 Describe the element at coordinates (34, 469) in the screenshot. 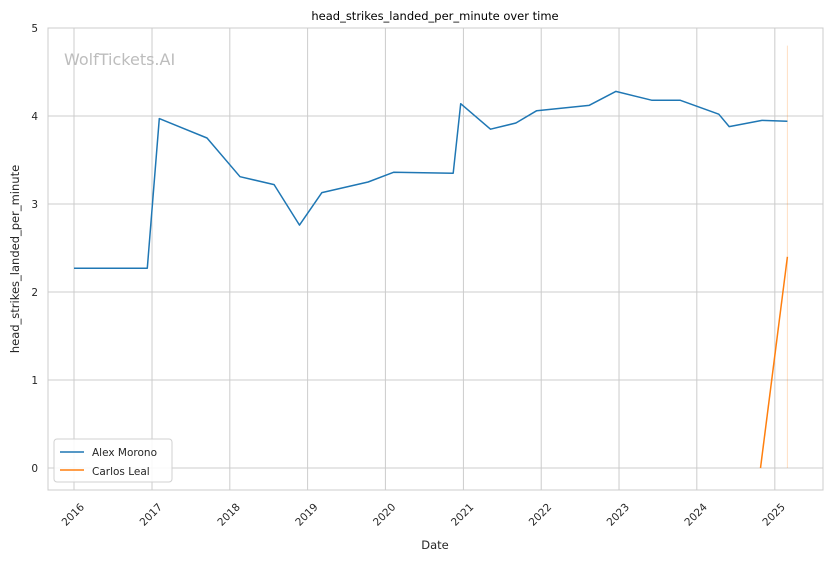

I see `y-tick-label-0: 0` at that location.